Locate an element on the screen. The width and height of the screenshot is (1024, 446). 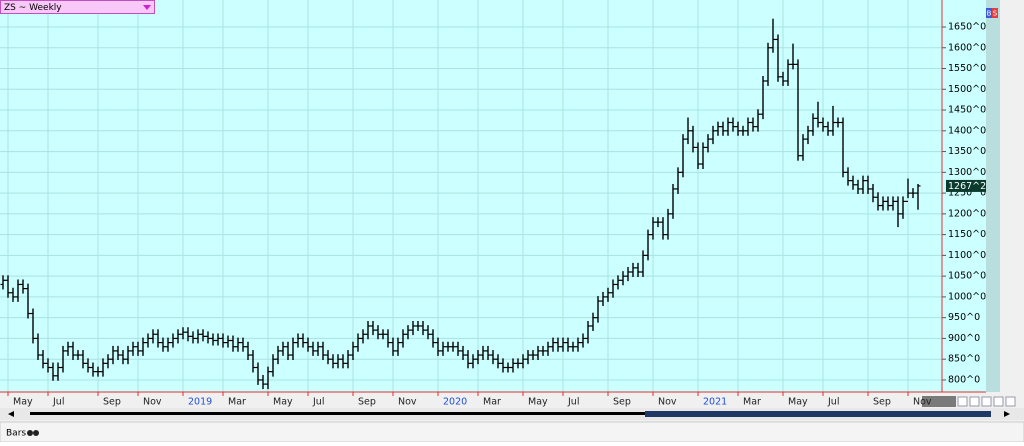
sell-label: S is located at coordinates (995, 14).